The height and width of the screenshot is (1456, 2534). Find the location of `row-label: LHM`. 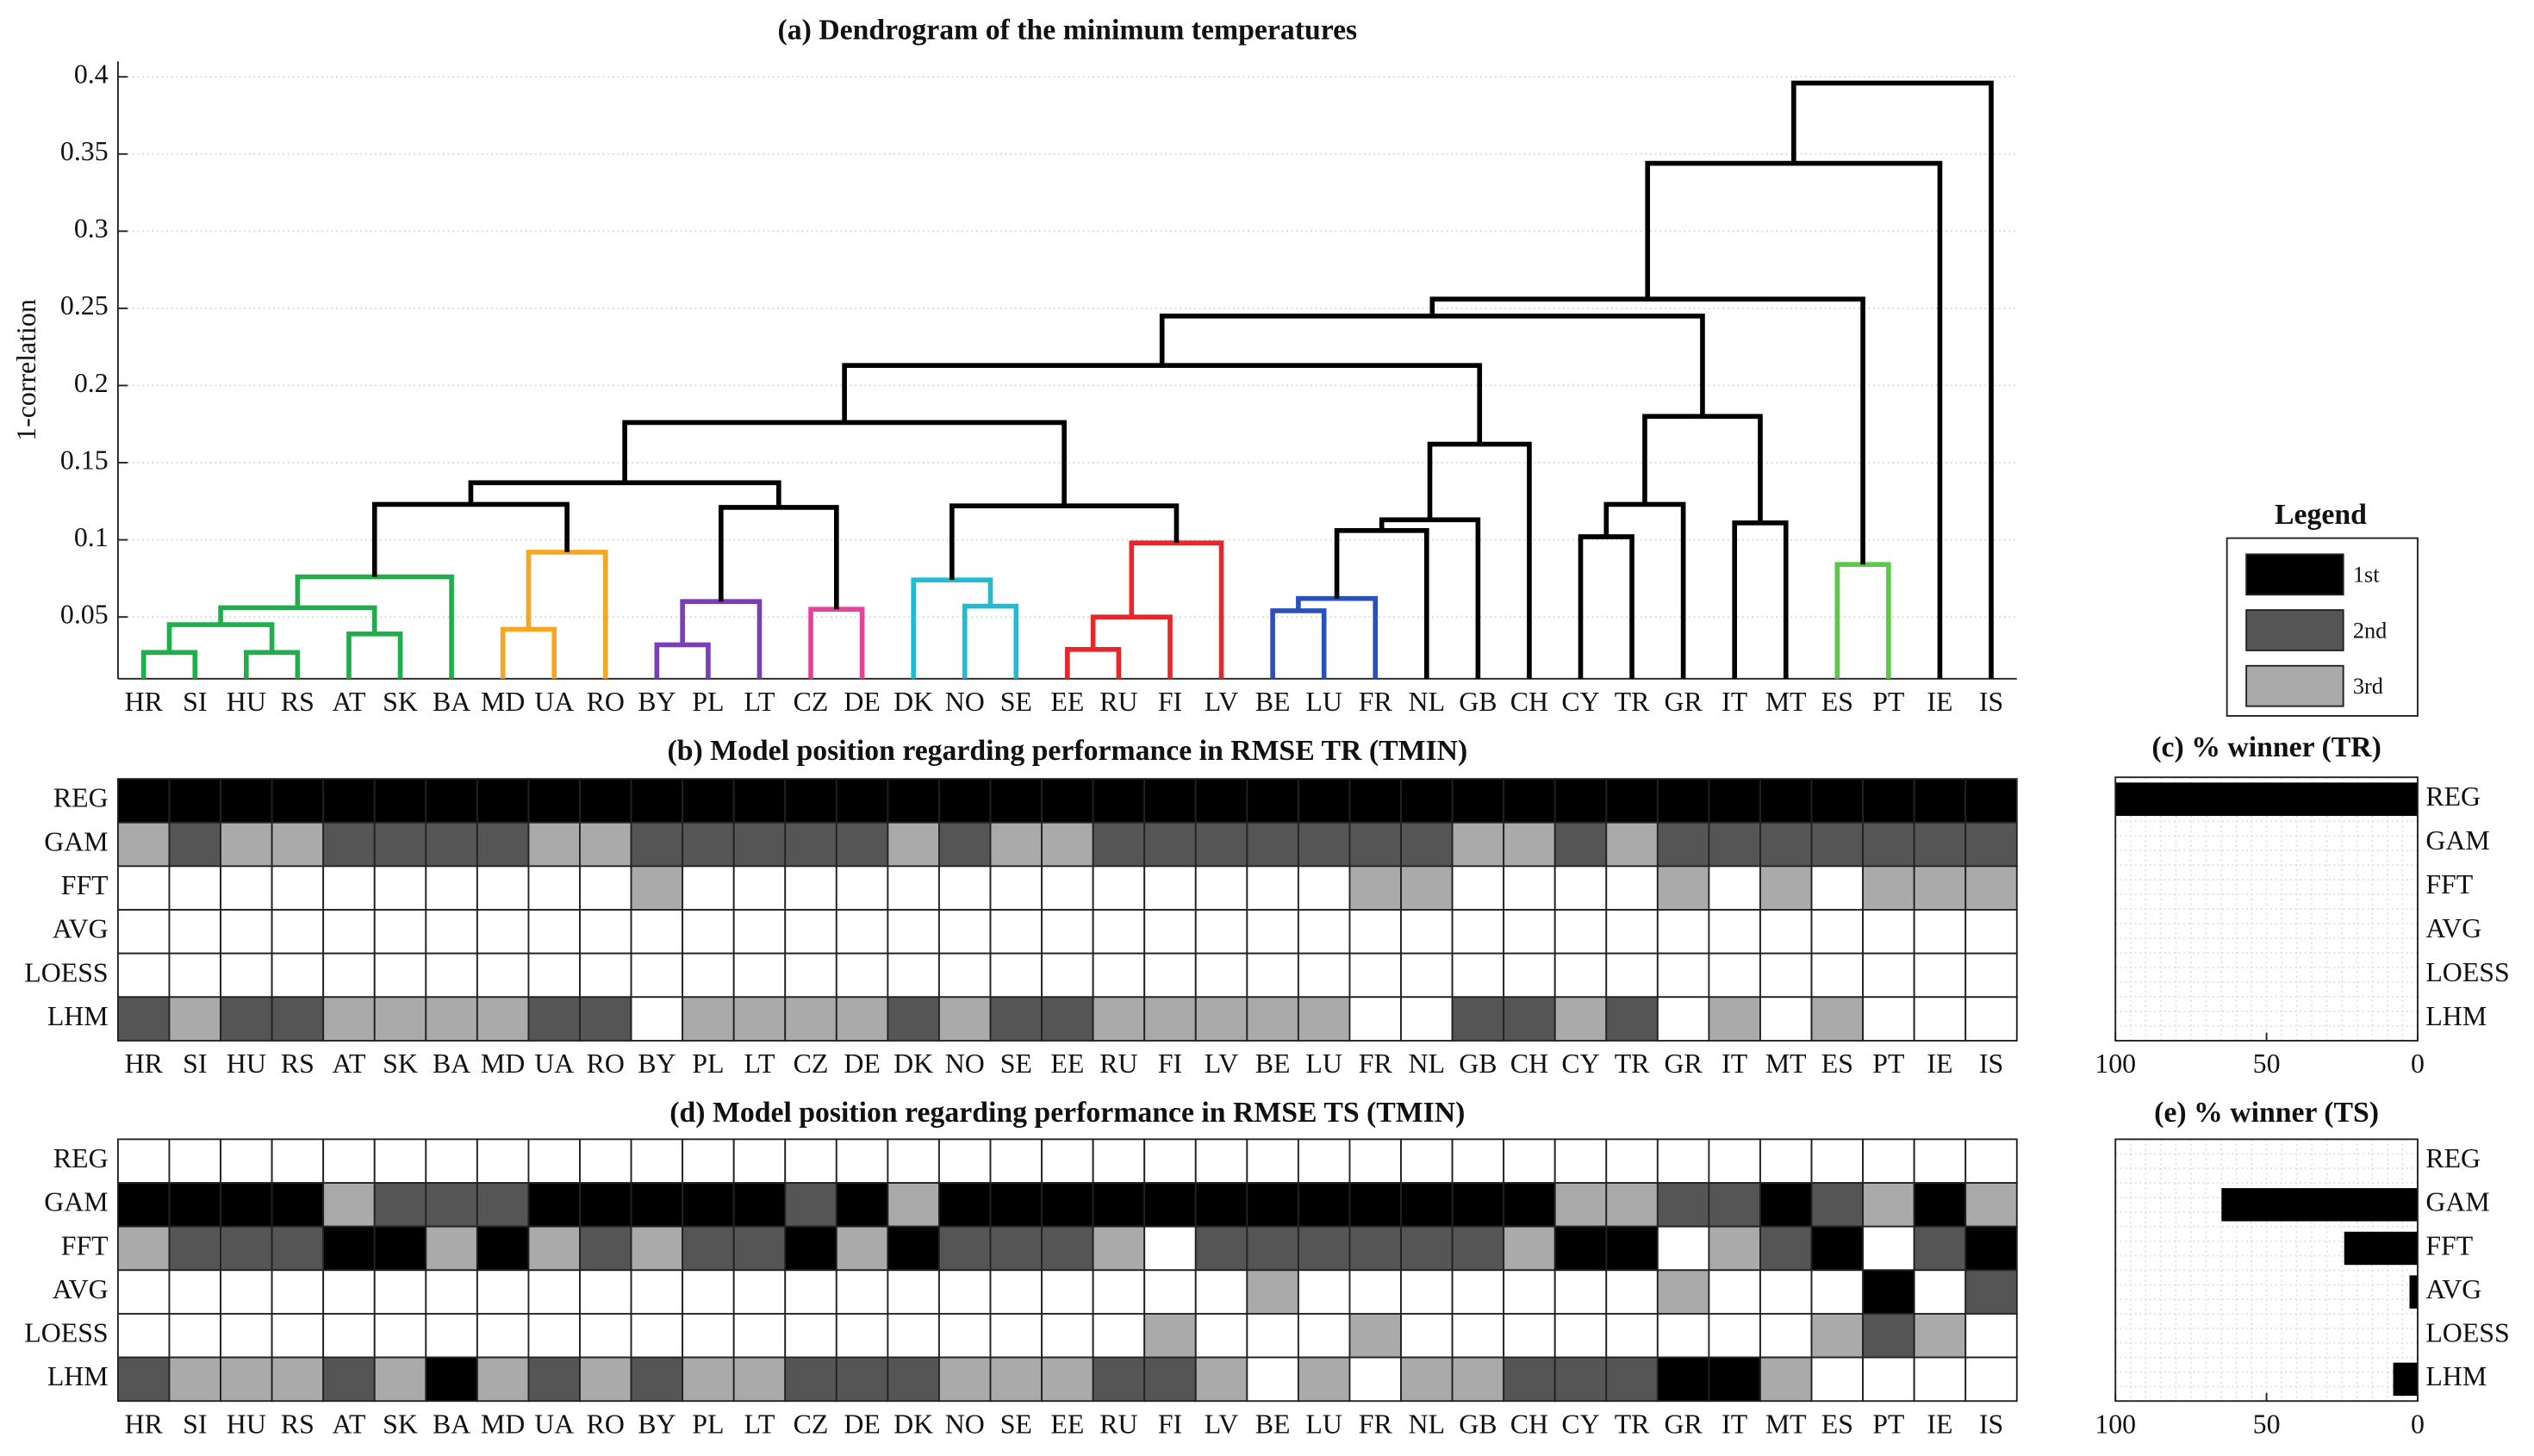

row-label: LHM is located at coordinates (78, 1376).